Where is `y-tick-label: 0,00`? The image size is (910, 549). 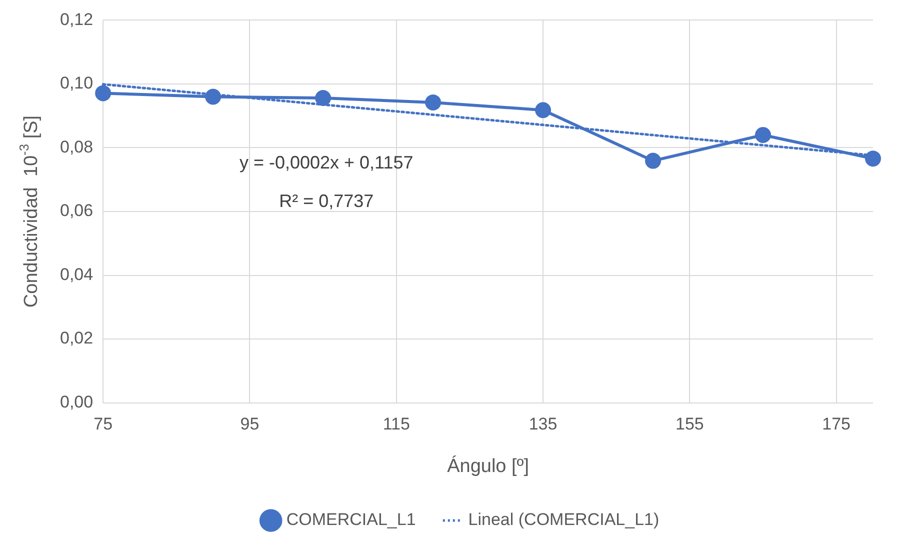 y-tick-label: 0,00 is located at coordinates (77, 402).